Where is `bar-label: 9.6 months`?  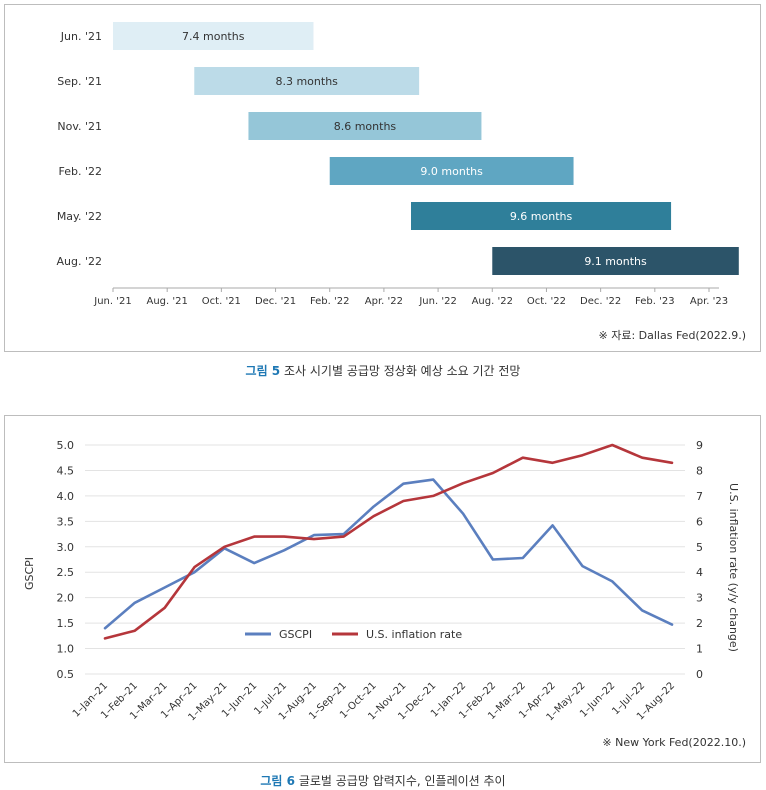 bar-label: 9.6 months is located at coordinates (541, 216).